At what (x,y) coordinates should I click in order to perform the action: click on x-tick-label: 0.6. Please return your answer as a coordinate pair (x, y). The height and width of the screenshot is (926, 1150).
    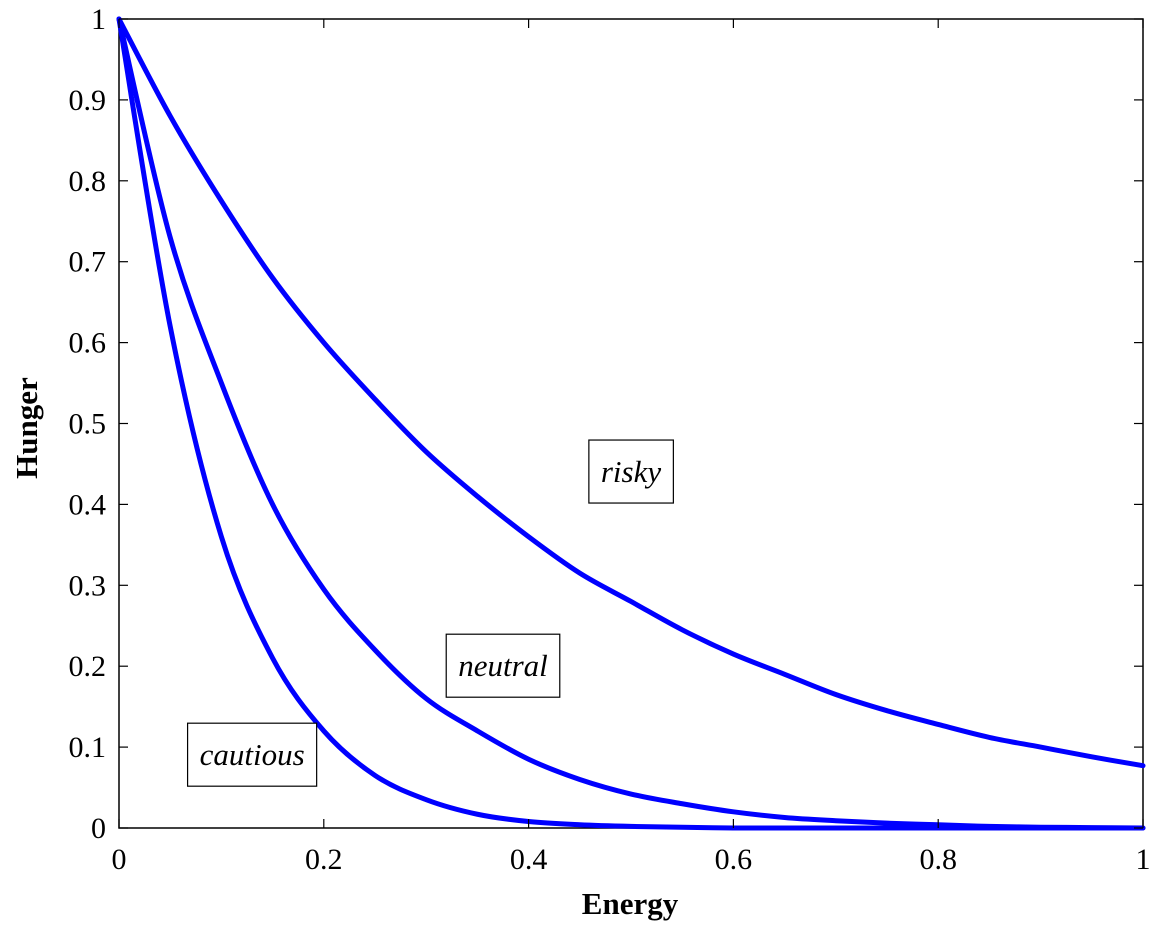
    Looking at the image, I should click on (734, 859).